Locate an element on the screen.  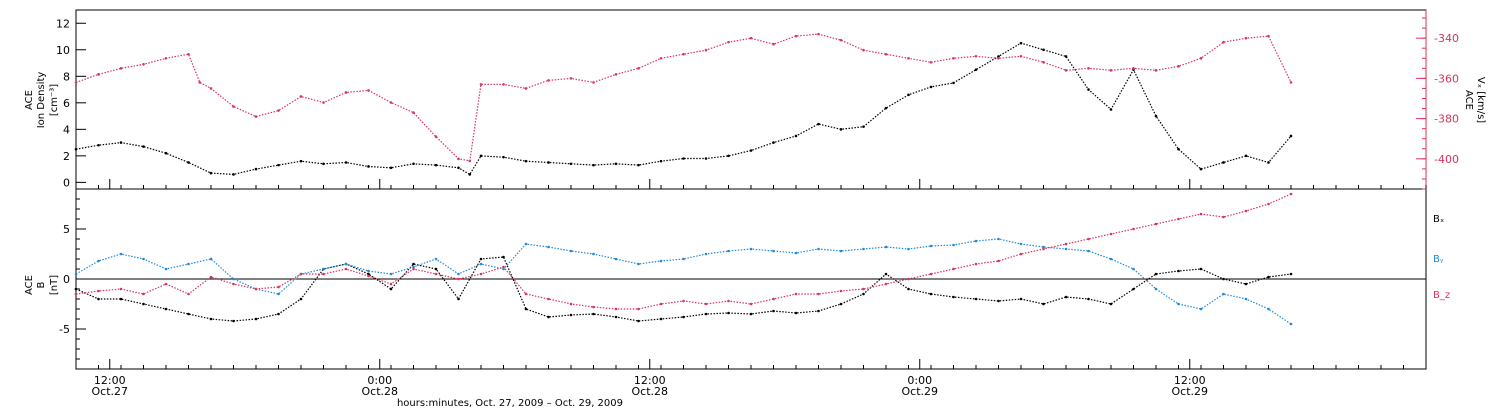
top-ylabel-line2: Ion Density is located at coordinates (41, 100).